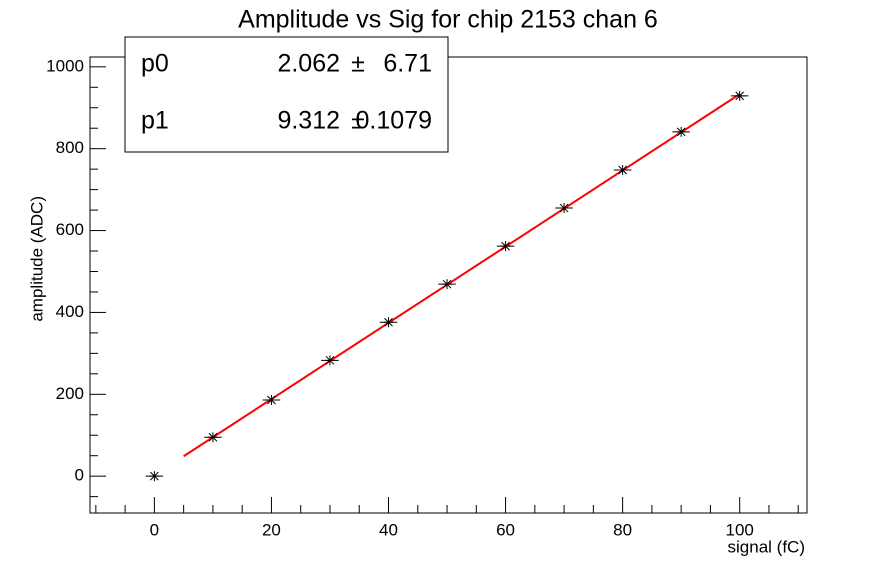 Image resolution: width=896 pixels, height=572 pixels. Describe the element at coordinates (388, 529) in the screenshot. I see `x-tick-label: 40` at that location.